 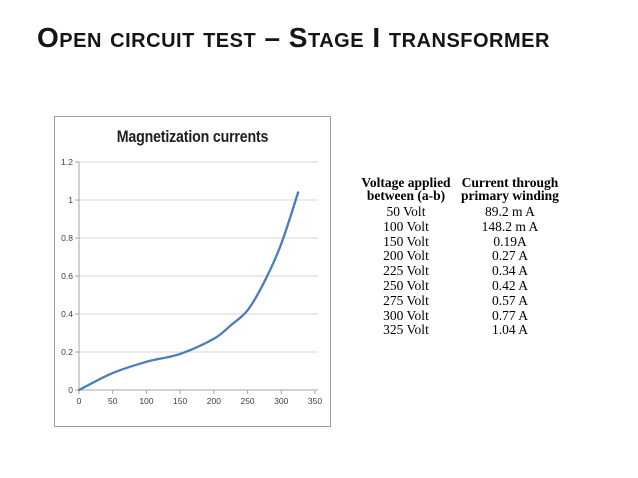 What do you see at coordinates (460, 226) in the screenshot?
I see `table-row: 100 Volt 148.2 m A` at bounding box center [460, 226].